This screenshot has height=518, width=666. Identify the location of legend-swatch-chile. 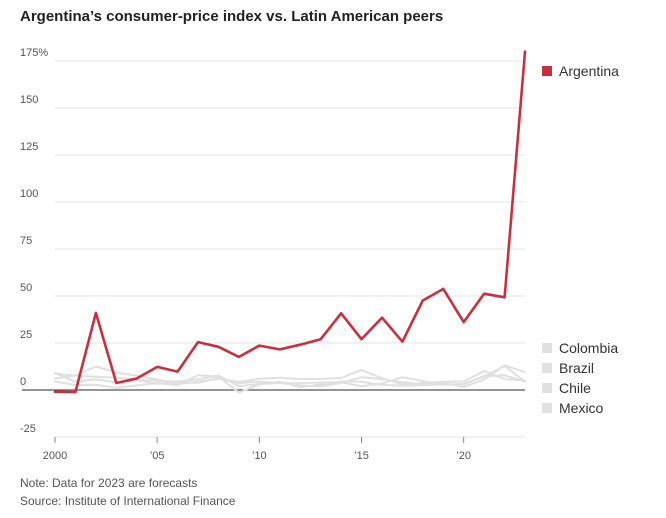
(547, 388).